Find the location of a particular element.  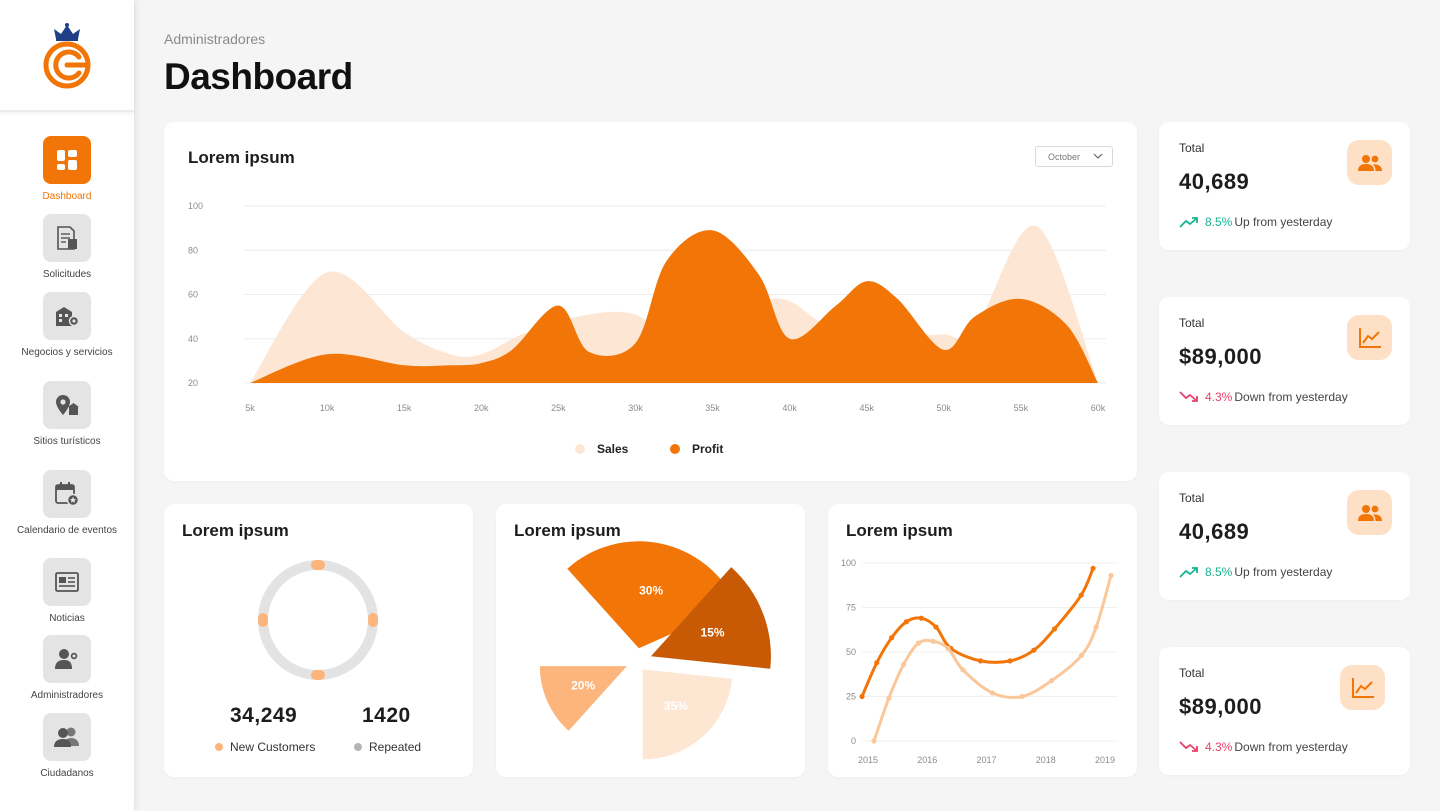

x-tick-label: 2017 is located at coordinates (986, 760).